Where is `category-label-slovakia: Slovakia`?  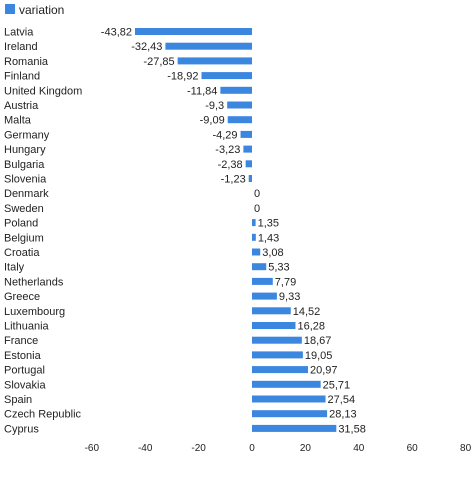
category-label-slovakia: Slovakia is located at coordinates (25, 385).